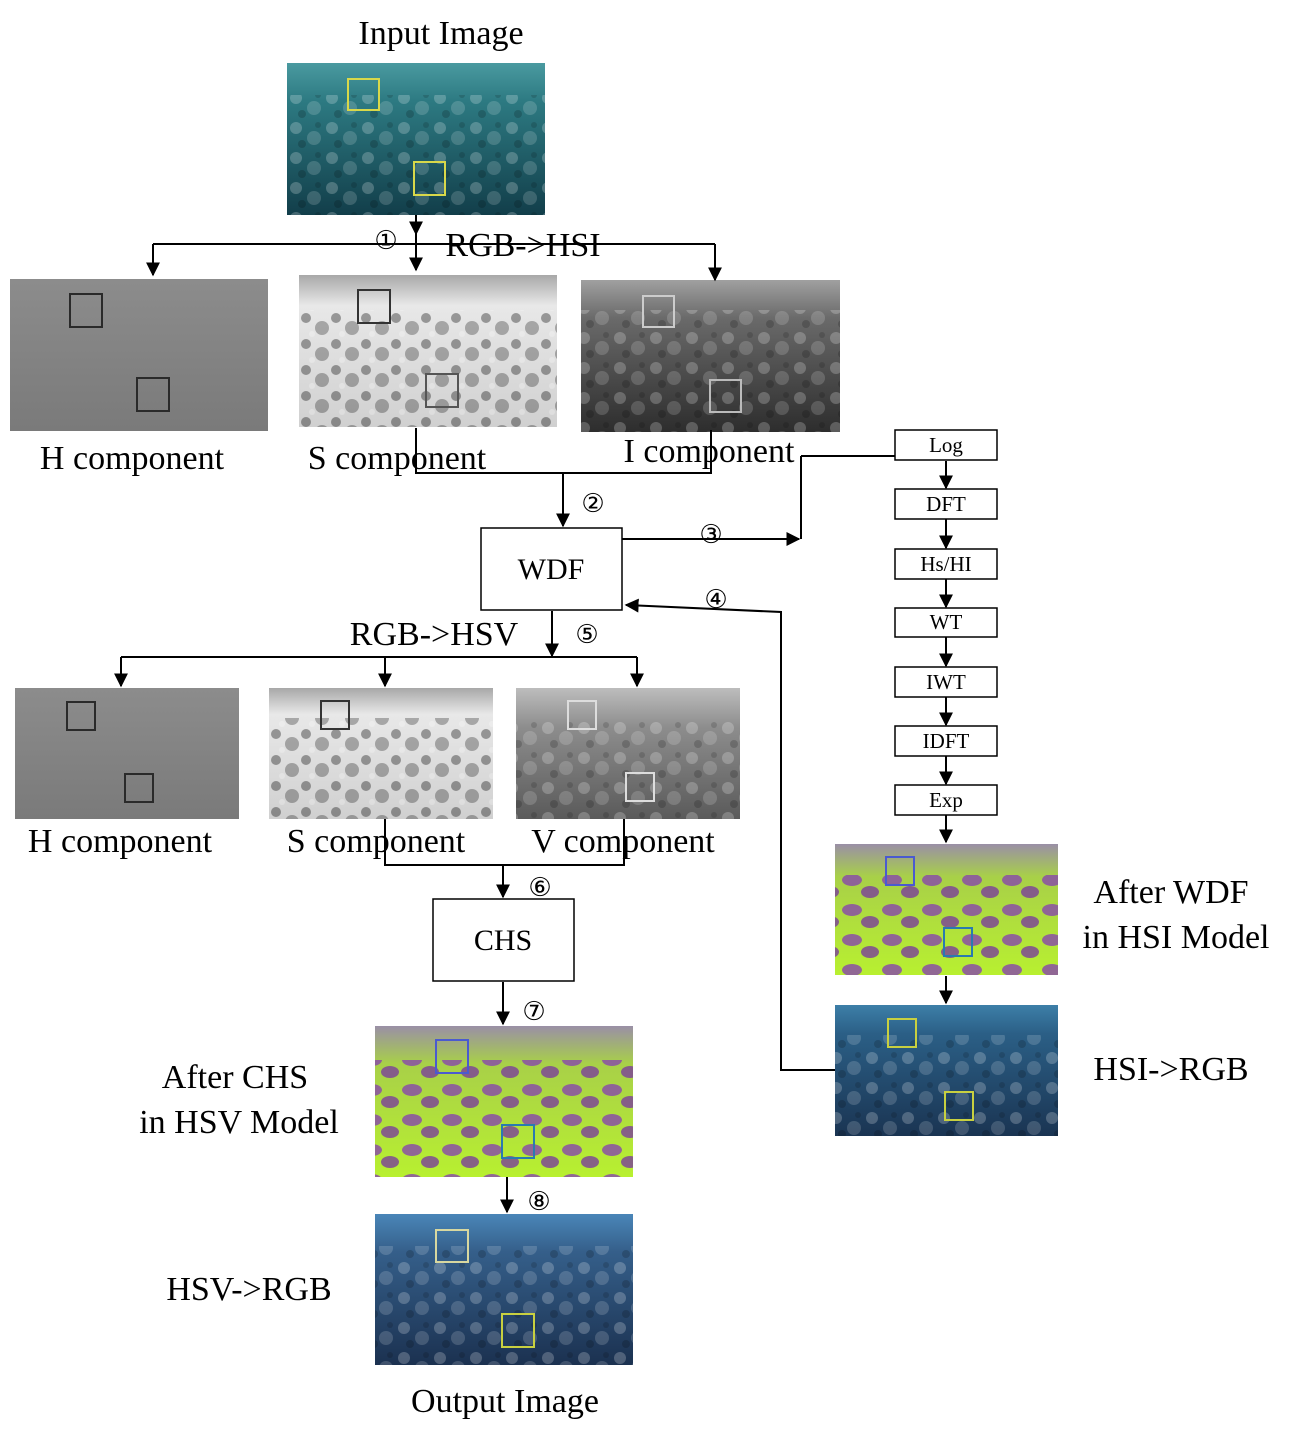 The image size is (1300, 1441). Describe the element at coordinates (381, 753) in the screenshot. I see `hsv-s-component-image` at that location.